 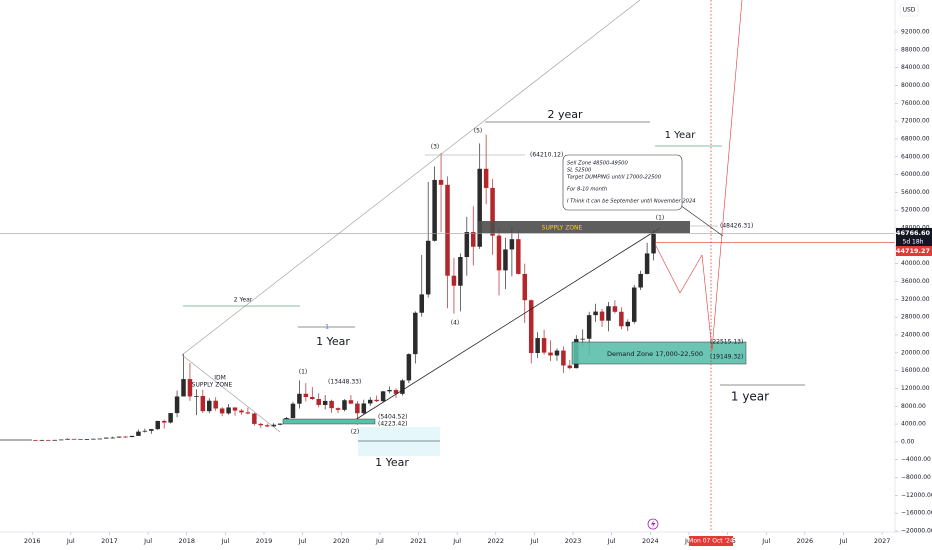 What do you see at coordinates (915, 370) in the screenshot?
I see `y-tick-label: 16000.00` at bounding box center [915, 370].